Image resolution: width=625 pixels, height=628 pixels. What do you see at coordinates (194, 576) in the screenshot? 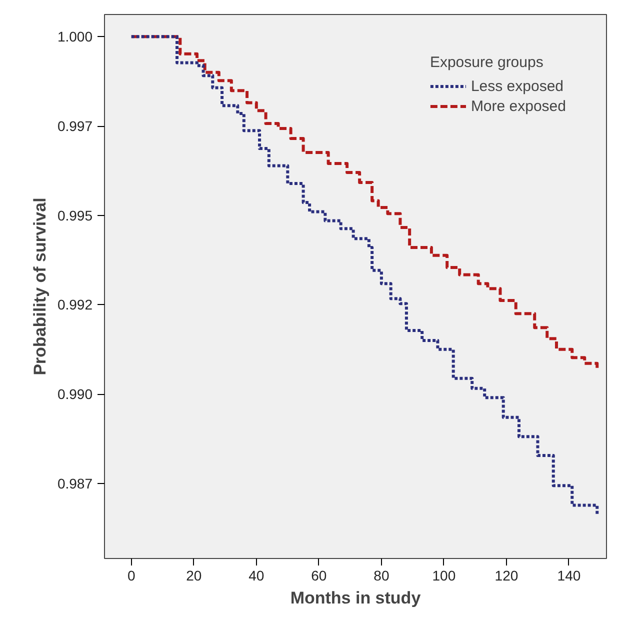
I see `x-tick-label: 20` at bounding box center [194, 576].